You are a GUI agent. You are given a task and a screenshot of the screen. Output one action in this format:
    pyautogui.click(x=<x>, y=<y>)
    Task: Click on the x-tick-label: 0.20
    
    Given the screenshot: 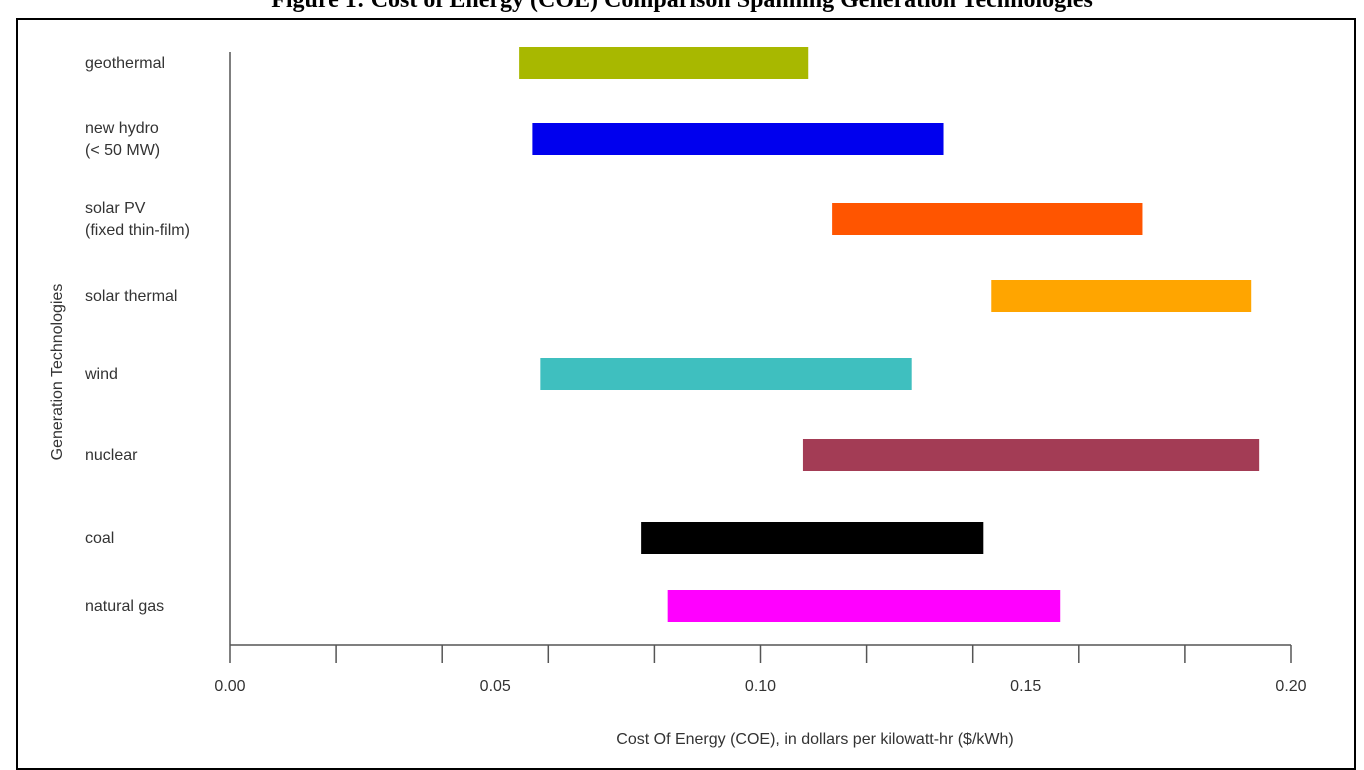 What is the action you would take?
    pyautogui.click(x=1290, y=686)
    